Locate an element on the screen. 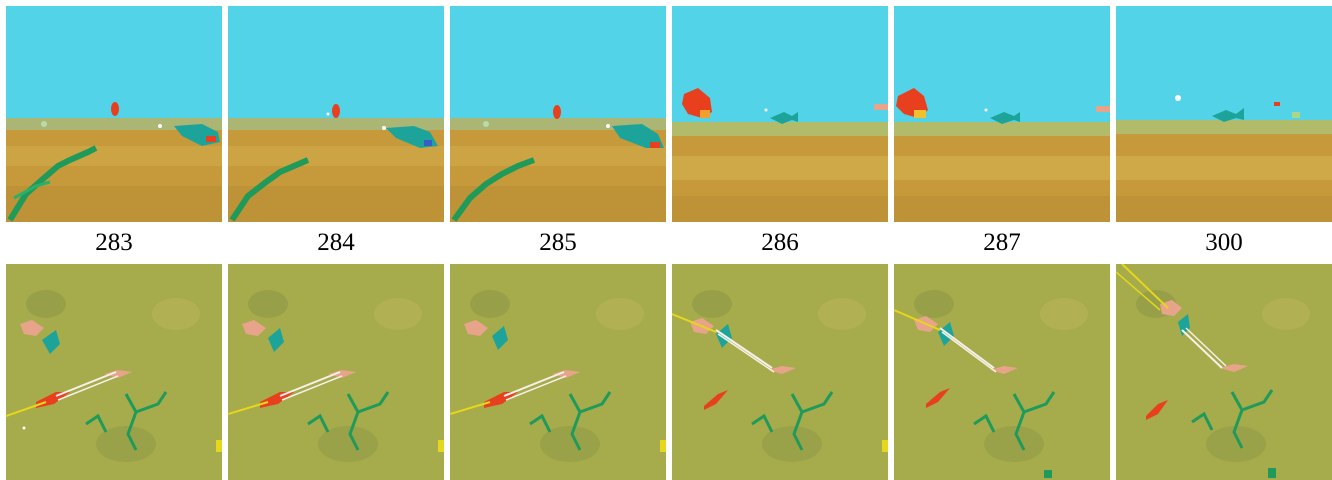  frame-number-label: 286 is located at coordinates (780, 242).